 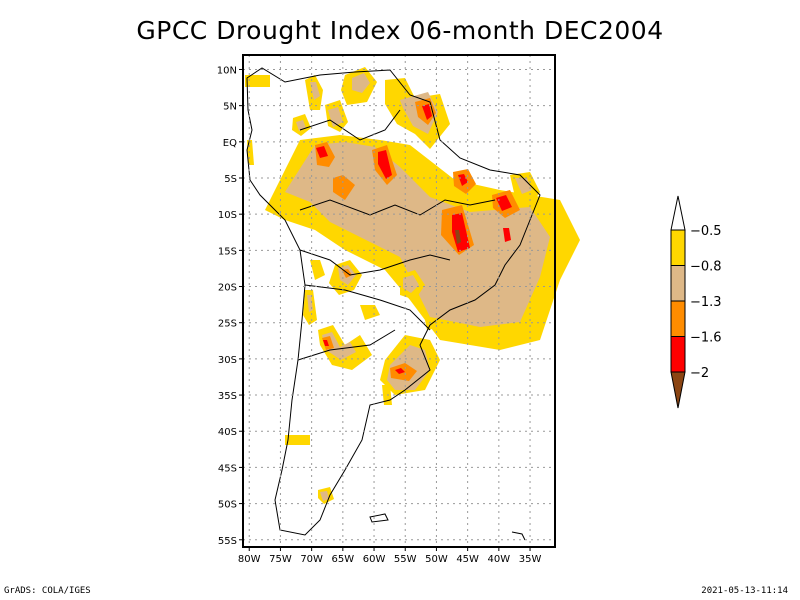 What do you see at coordinates (227, 360) in the screenshot?
I see `lat-tick-label: 30S` at bounding box center [227, 360].